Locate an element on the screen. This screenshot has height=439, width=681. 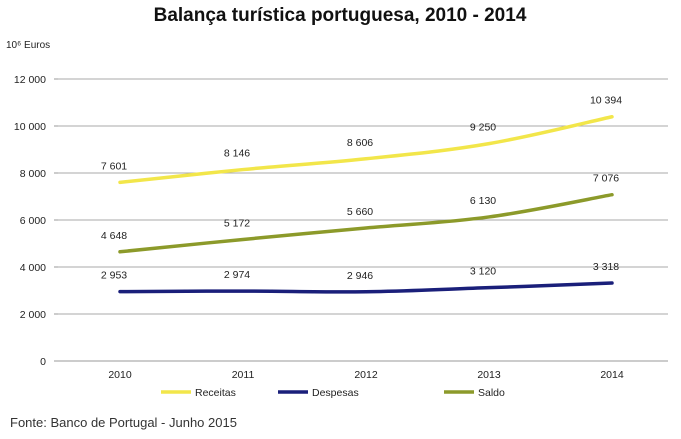
series-line-despesas is located at coordinates (366, 287).